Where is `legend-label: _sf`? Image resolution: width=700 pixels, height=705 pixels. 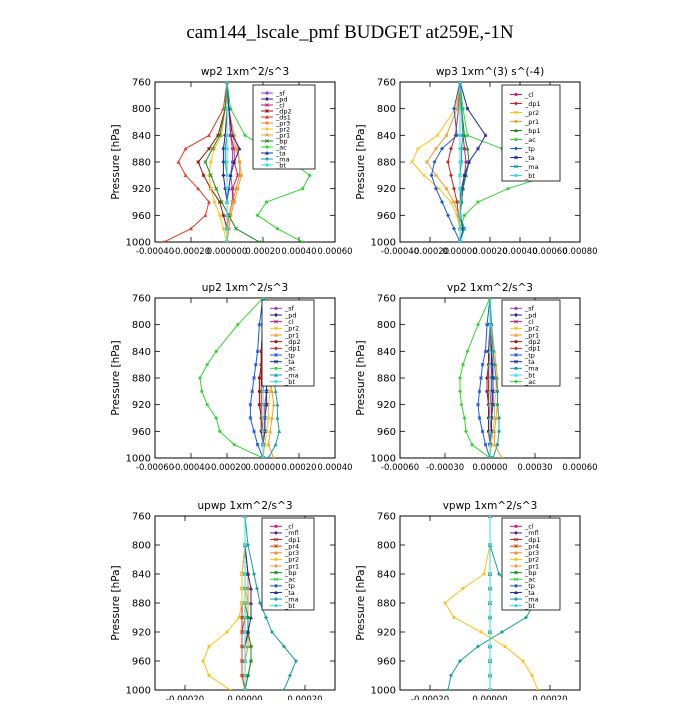
legend-label: _sf is located at coordinates (280, 93).